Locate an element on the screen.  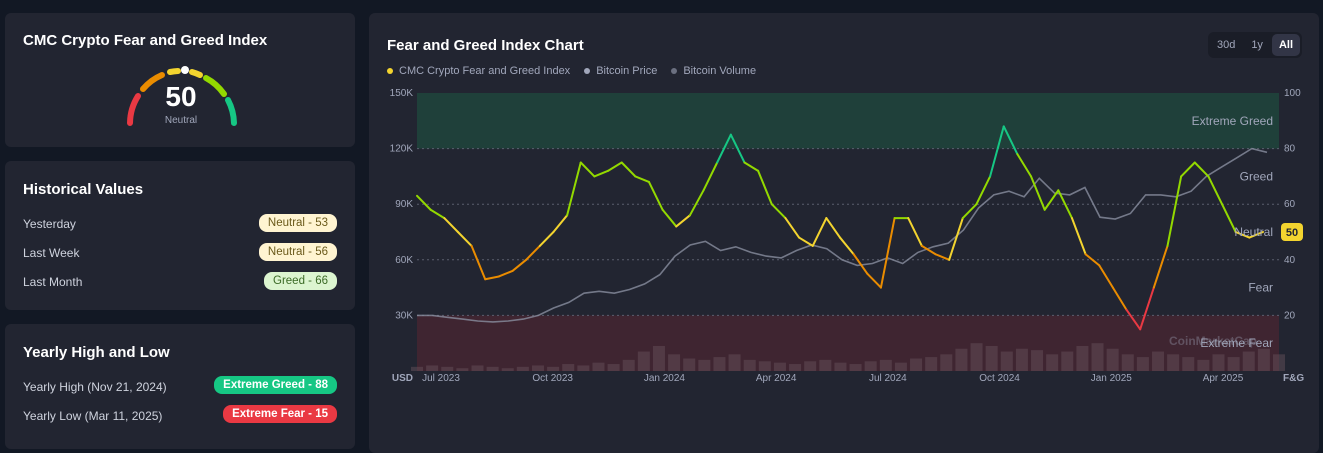
coinmarketcap-watermark: CoinMarketCap is located at coordinates (1213, 341).